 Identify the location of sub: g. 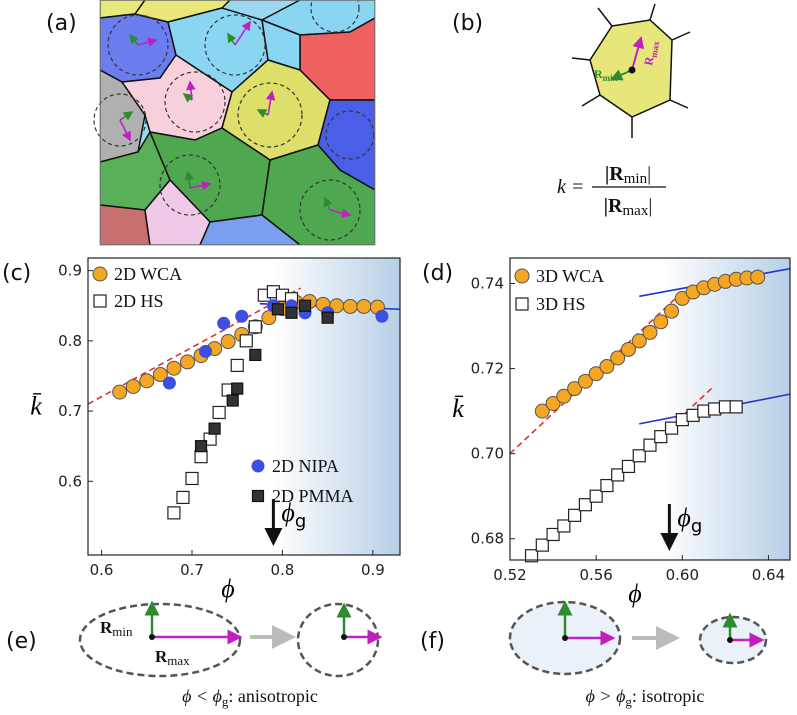
(696, 526).